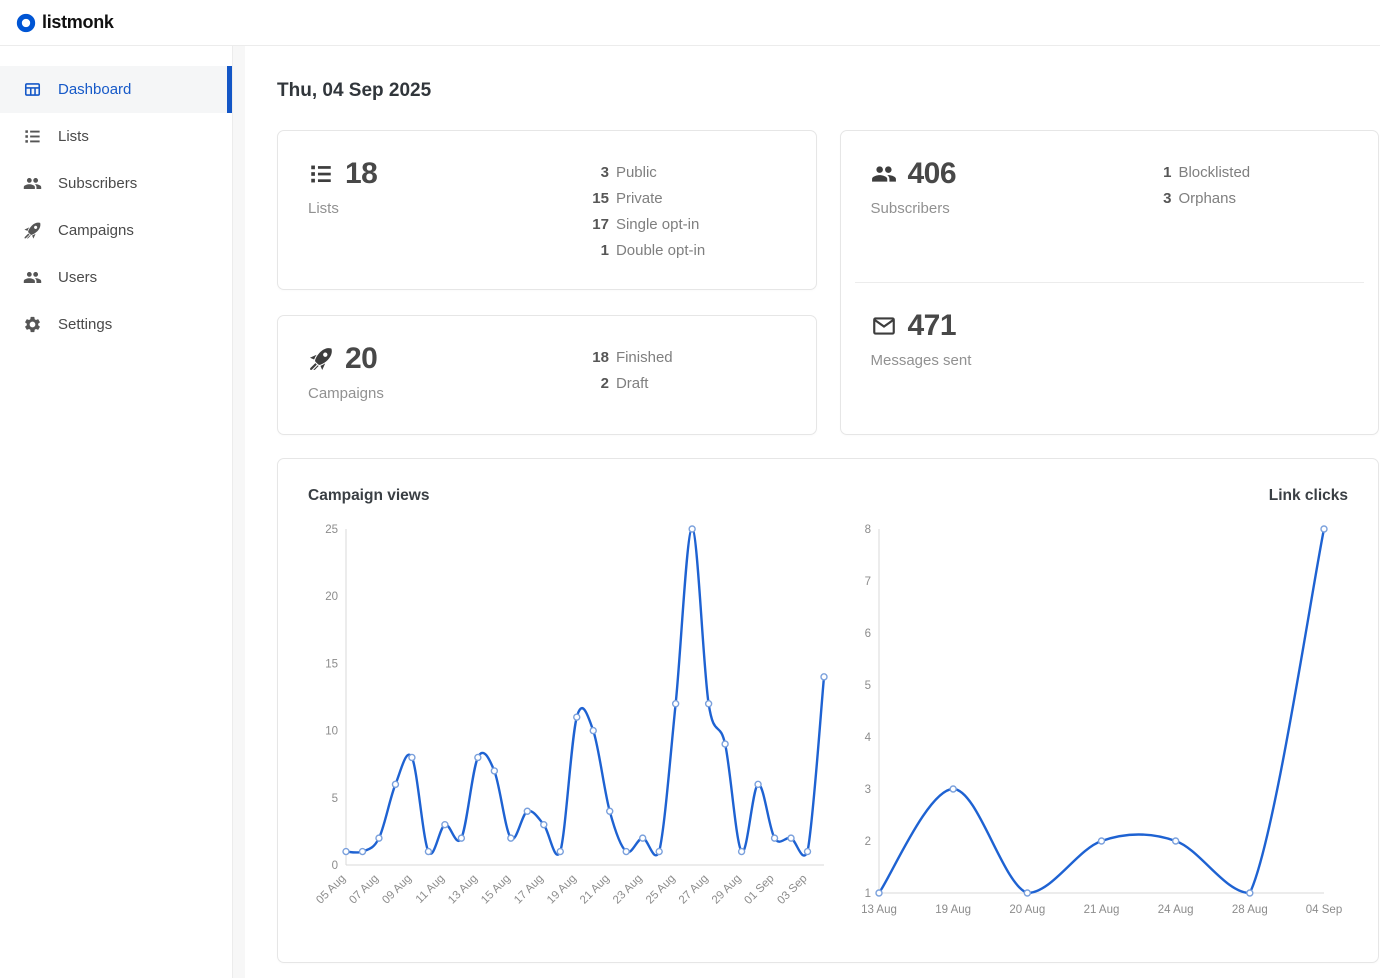  I want to click on svg-text: 15, so click(331, 664).